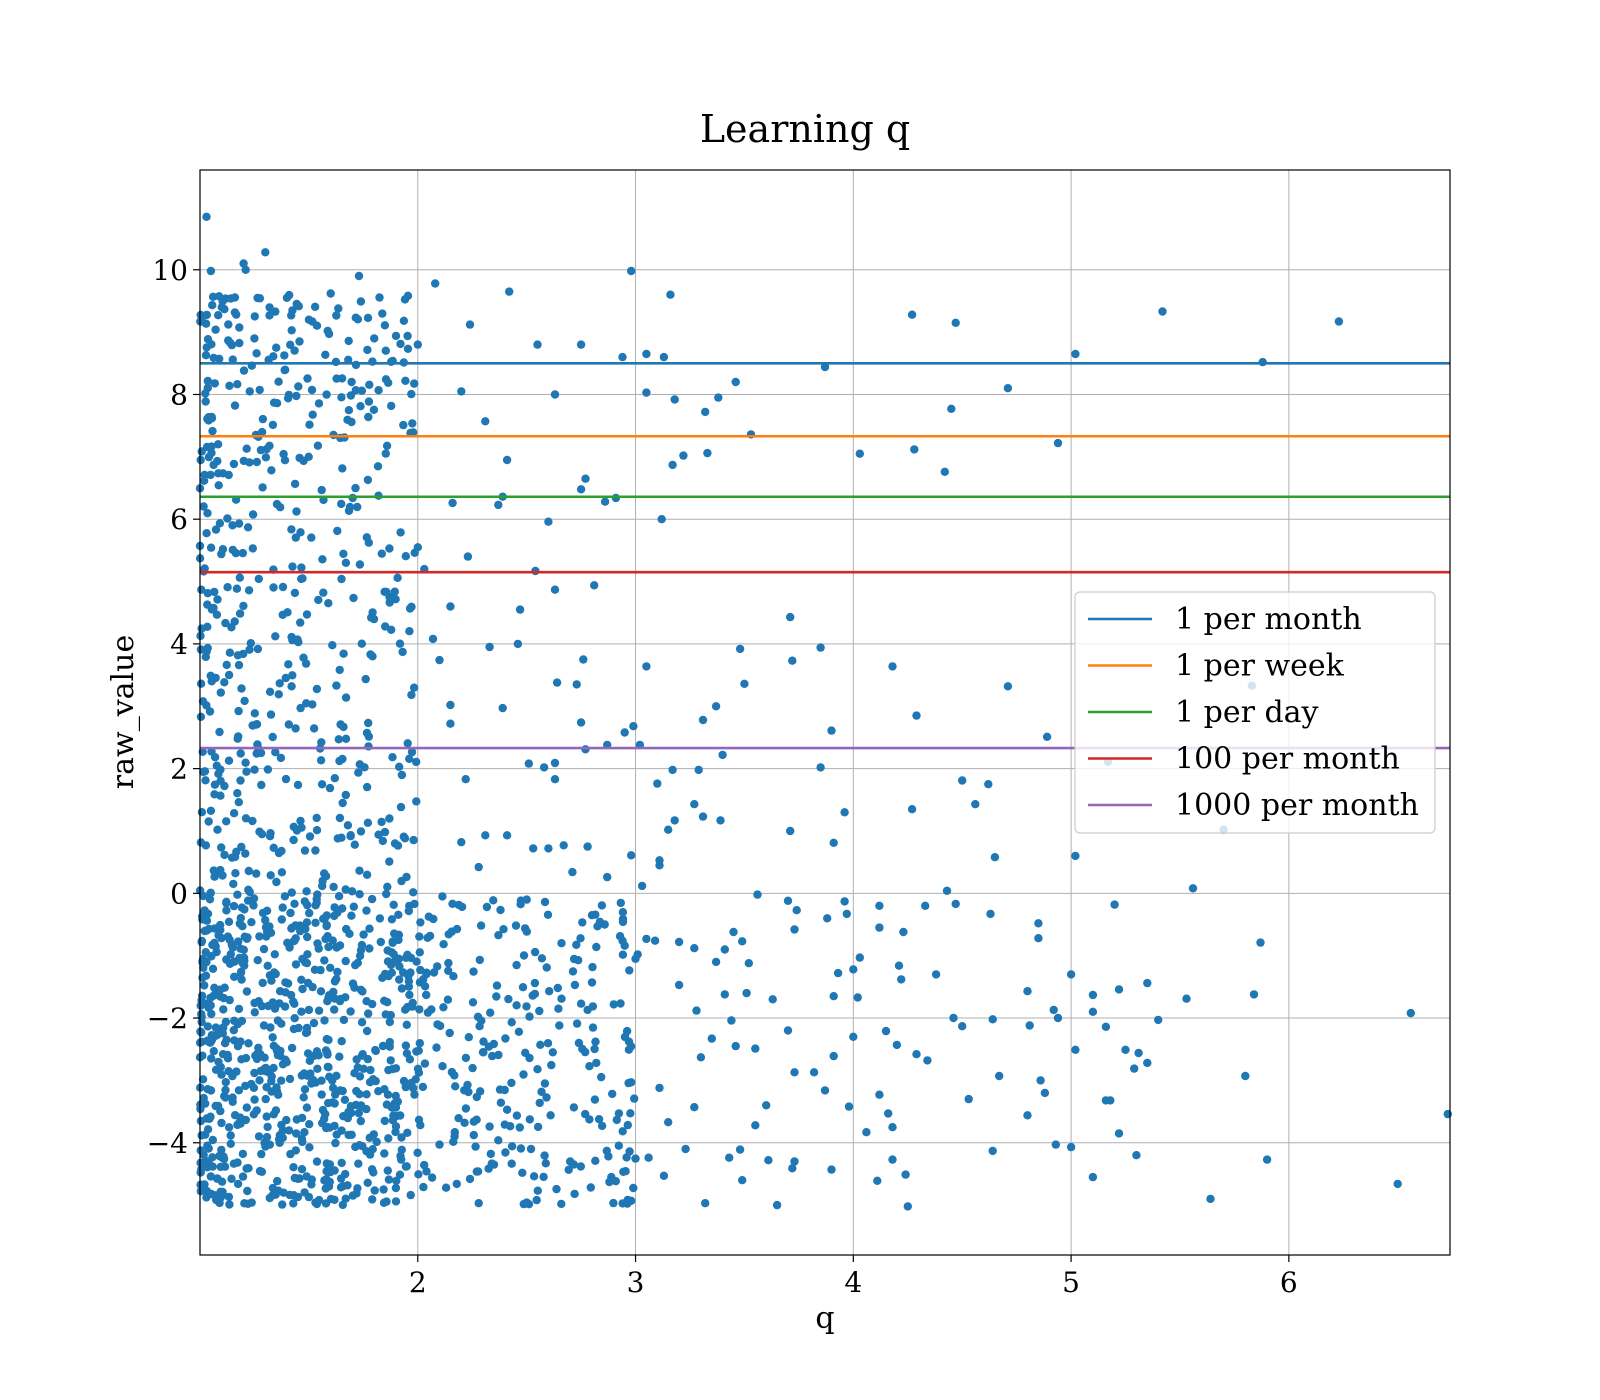 This screenshot has height=1400, width=1600. Describe the element at coordinates (853, 1282) in the screenshot. I see `x-tick-label: 4` at that location.